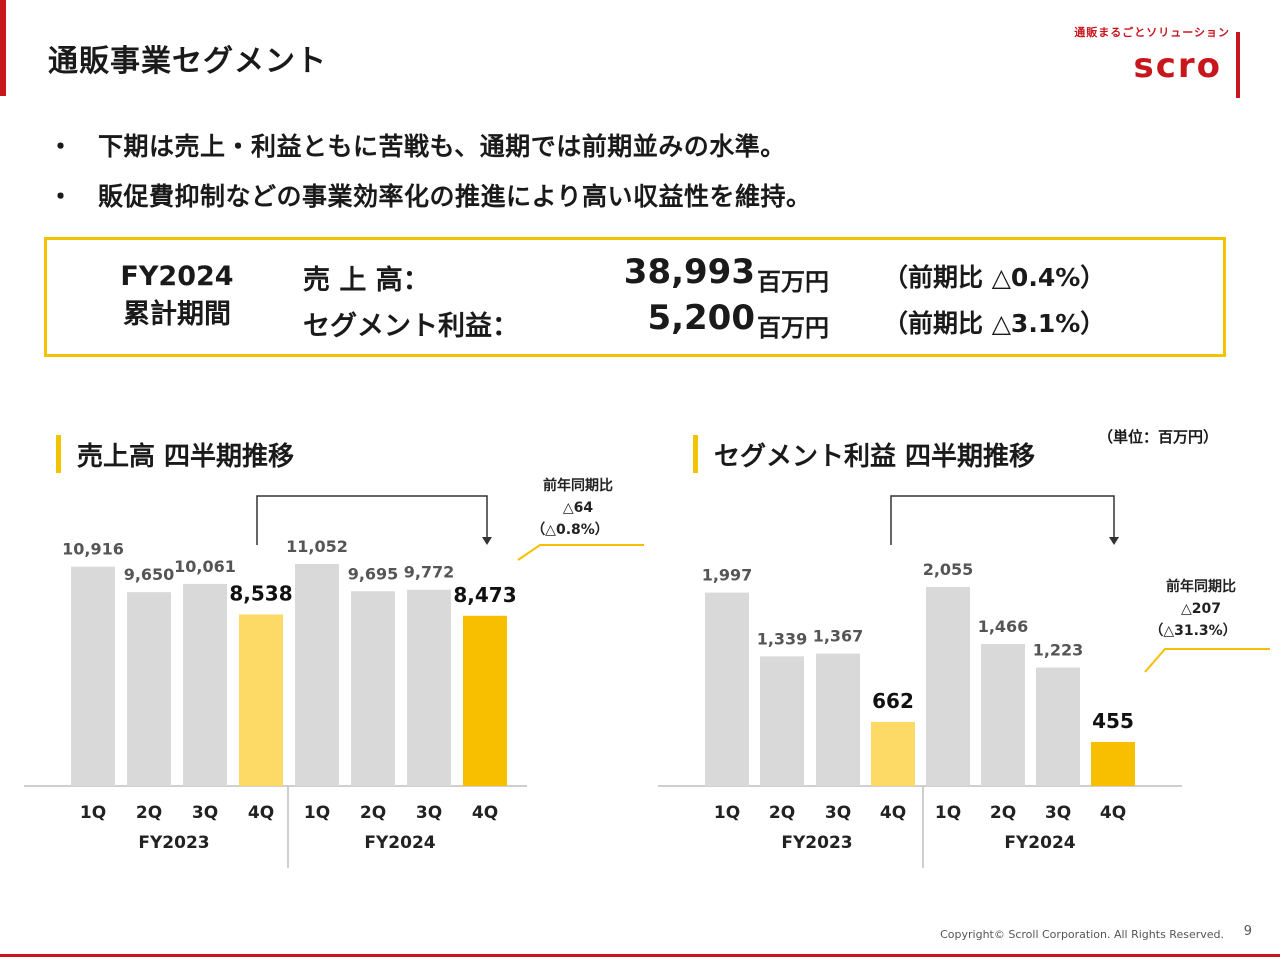 The width and height of the screenshot is (1280, 960). Describe the element at coordinates (1158, 437) in the screenshot. I see `unit-note: （単位：百万円）` at that location.